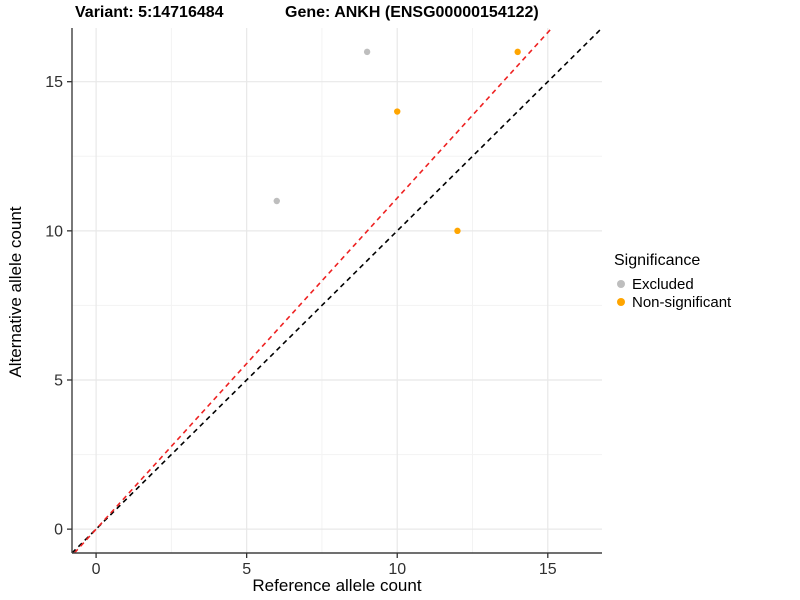 The image size is (800, 600). What do you see at coordinates (54, 231) in the screenshot?
I see `y-tick-label: 10` at bounding box center [54, 231].